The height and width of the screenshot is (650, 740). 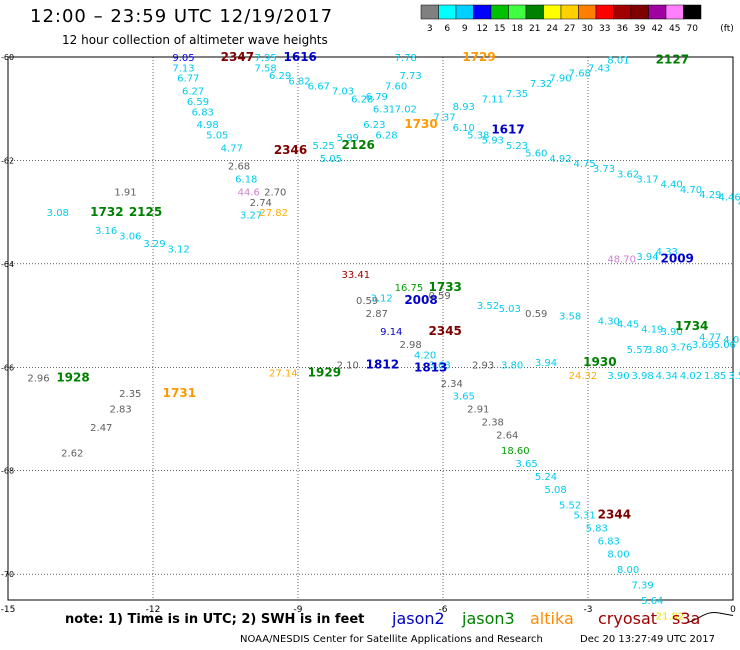 I want to click on wave-height-label: 5.24, so click(x=546, y=477).